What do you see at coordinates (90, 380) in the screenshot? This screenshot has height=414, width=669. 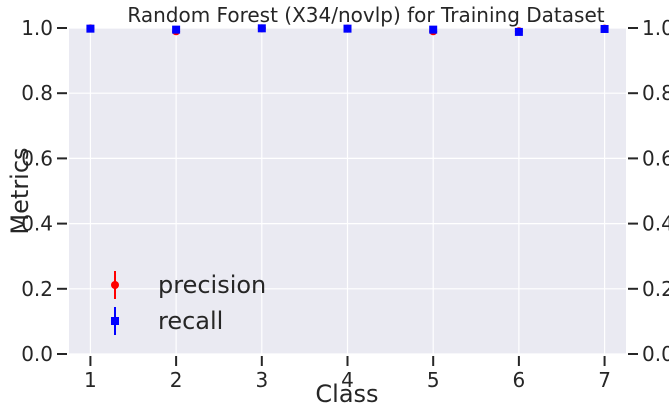 I see `x-tick-label: 1` at bounding box center [90, 380].